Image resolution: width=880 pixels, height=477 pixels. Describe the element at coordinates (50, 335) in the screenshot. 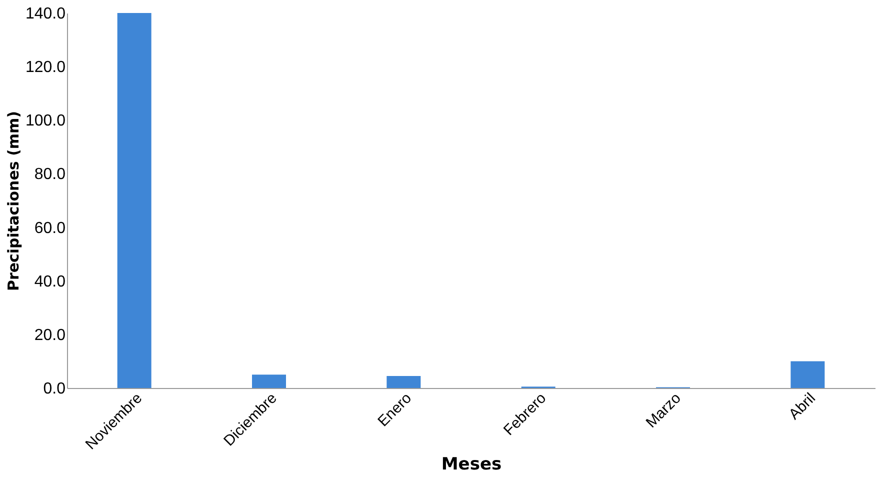

I see `y-tick-label: 20.0` at that location.